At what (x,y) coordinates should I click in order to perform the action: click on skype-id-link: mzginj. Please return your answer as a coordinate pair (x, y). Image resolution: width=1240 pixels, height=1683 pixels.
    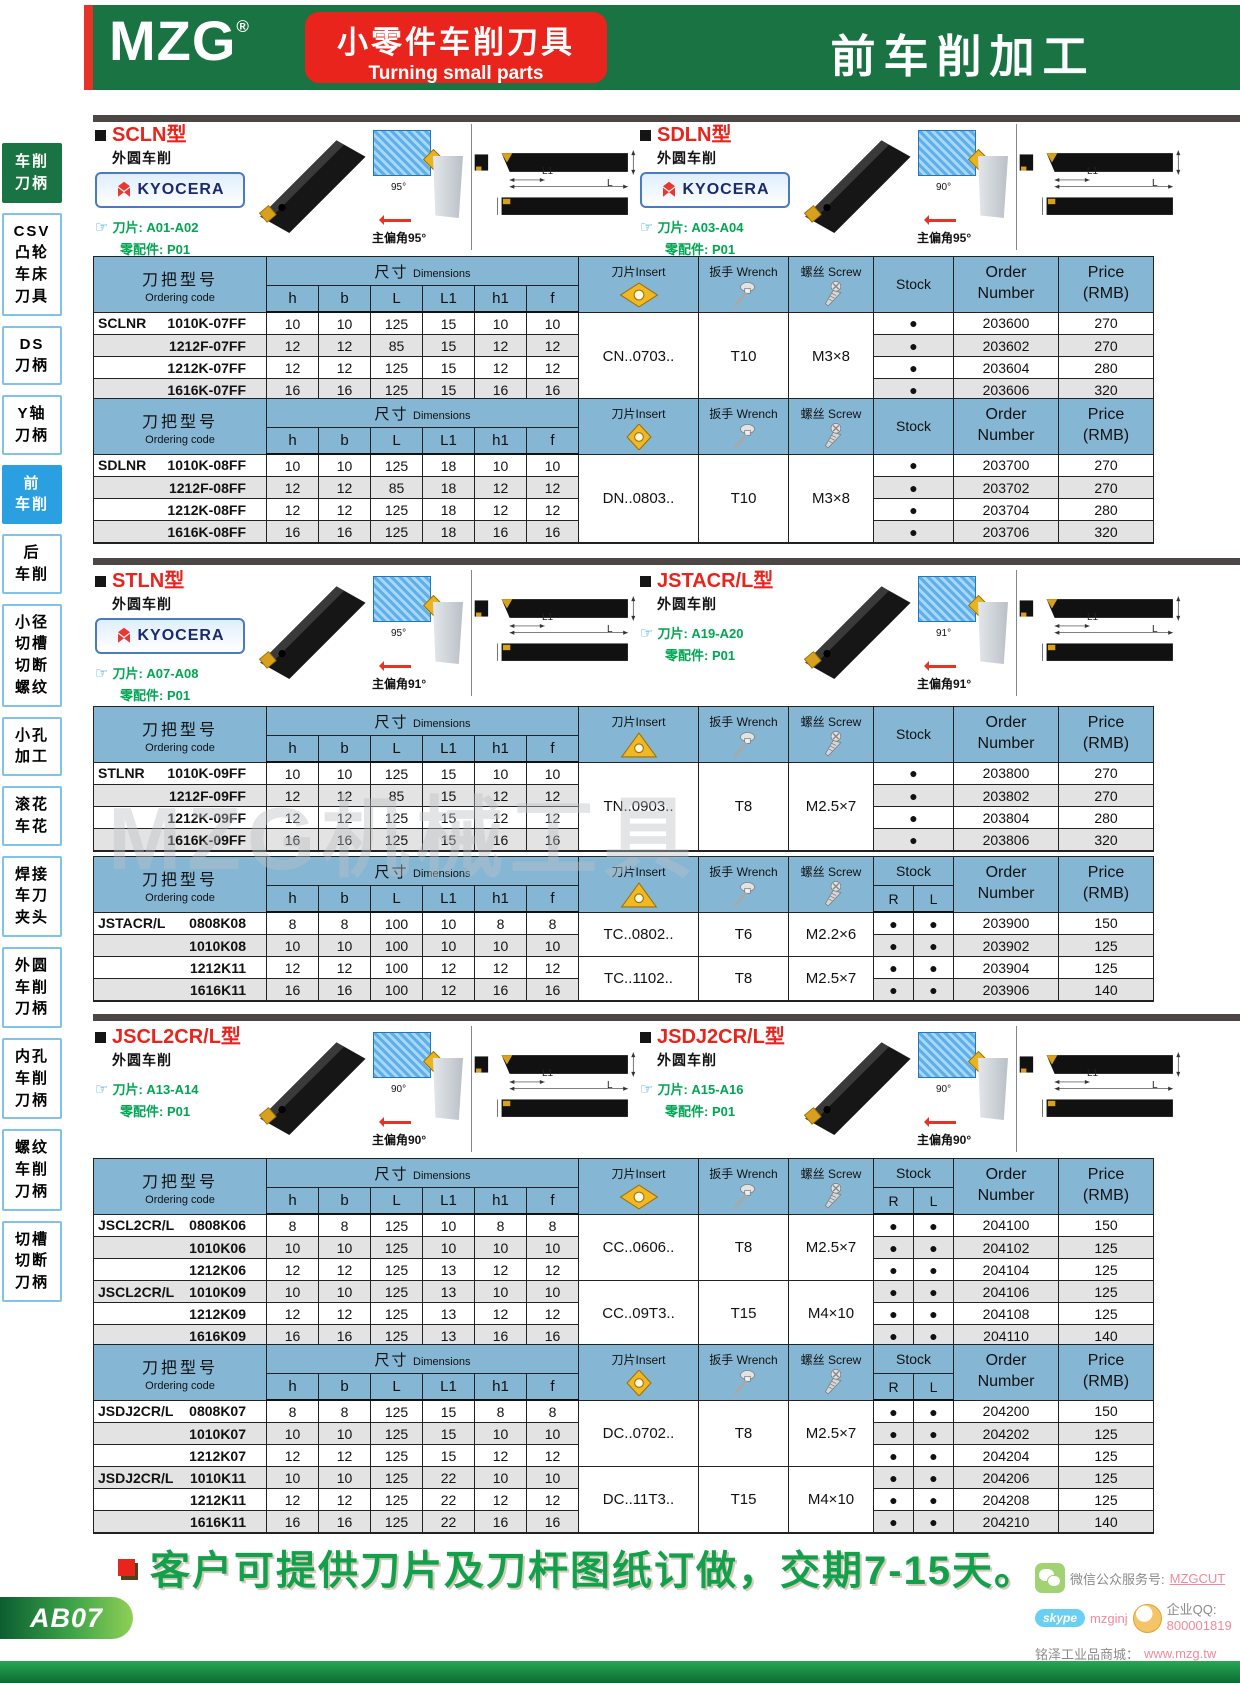
    Looking at the image, I should click on (1109, 1618).